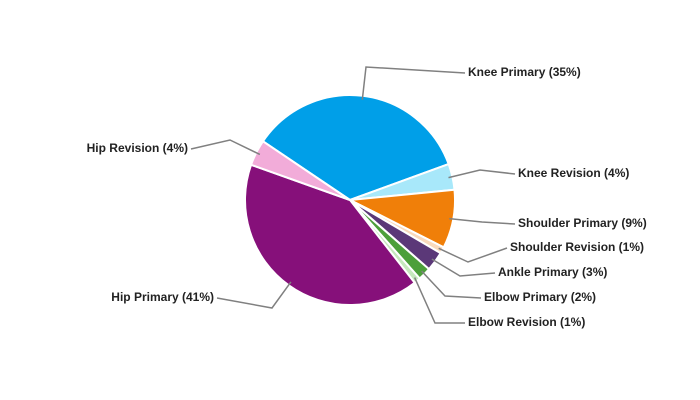 The image size is (700, 400). What do you see at coordinates (162, 297) in the screenshot?
I see `slice-label: Hip Primary (41%)` at bounding box center [162, 297].